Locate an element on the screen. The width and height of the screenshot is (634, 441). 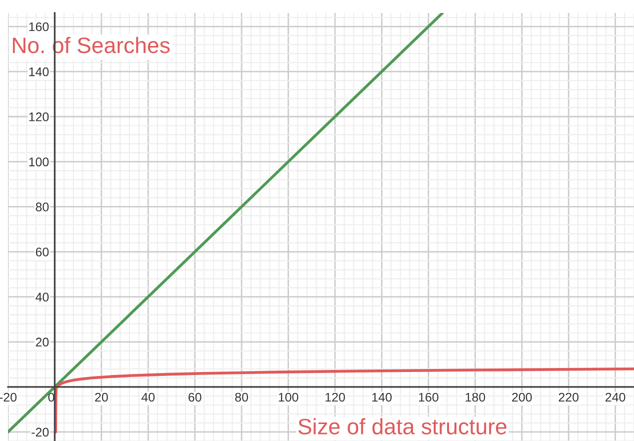
line-series is located at coordinates (344, 401).